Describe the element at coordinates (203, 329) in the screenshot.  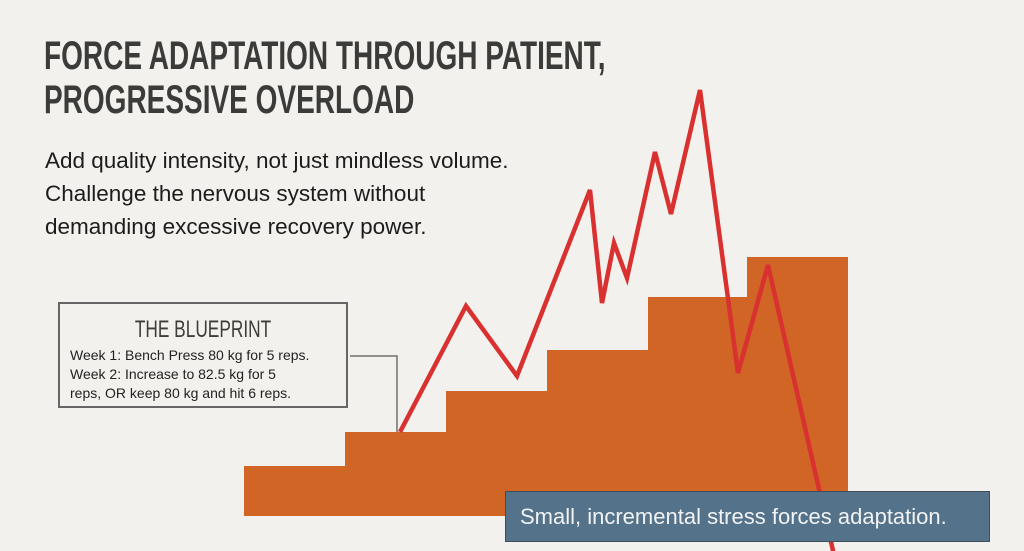
I see `blueprint-heading: THE BLUEPRINT` at that location.